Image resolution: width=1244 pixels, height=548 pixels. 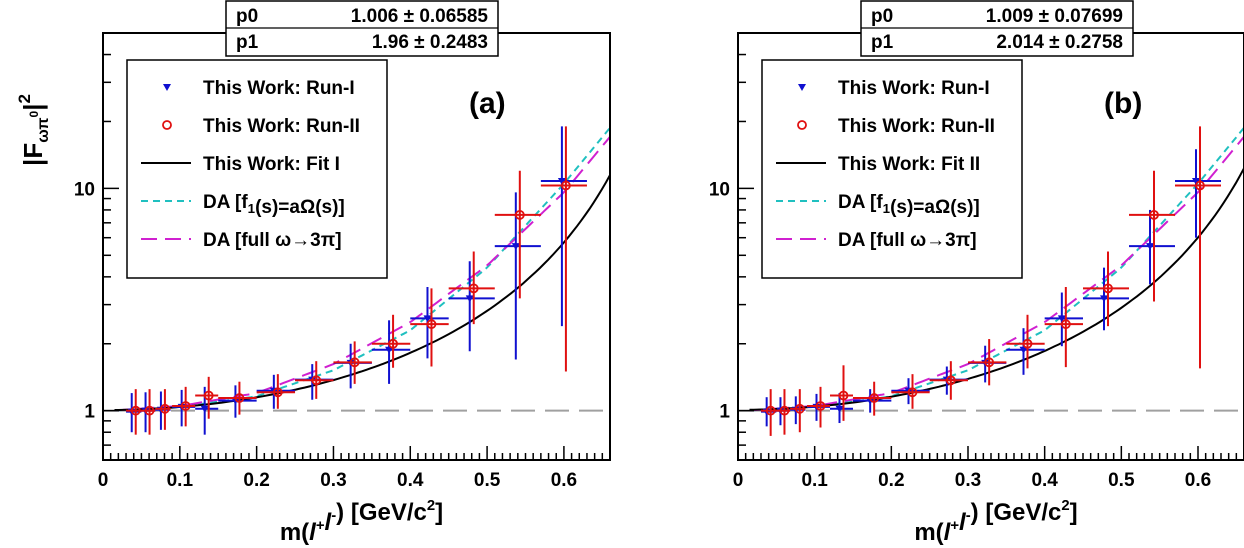 What do you see at coordinates (487, 103) in the screenshot?
I see `panel-label: (a)` at bounding box center [487, 103].